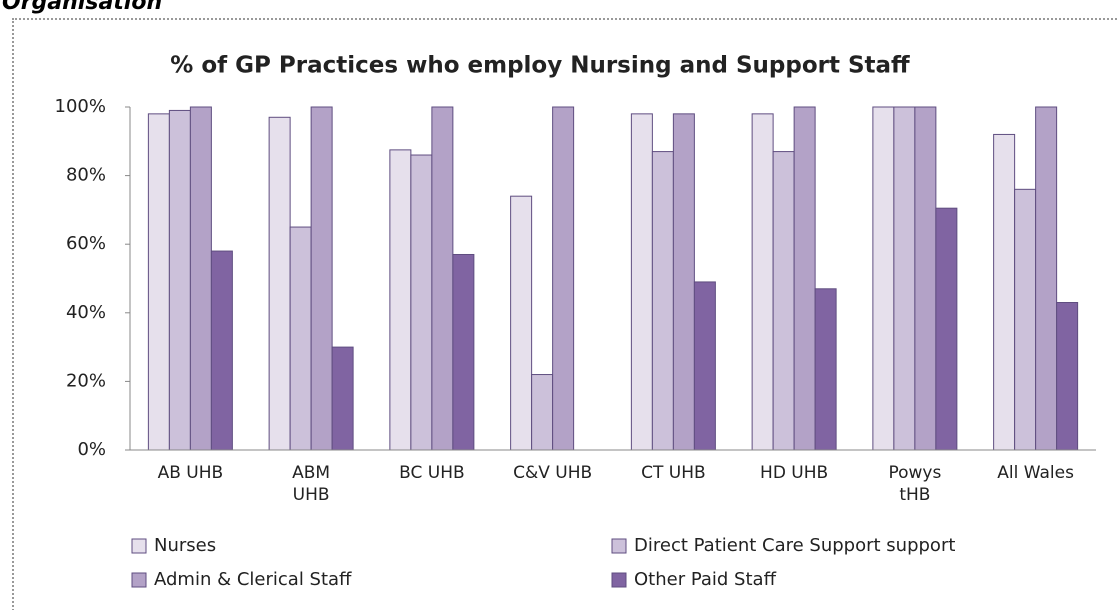  What do you see at coordinates (86, 175) in the screenshot?
I see `y-tick-label: 80%` at bounding box center [86, 175].